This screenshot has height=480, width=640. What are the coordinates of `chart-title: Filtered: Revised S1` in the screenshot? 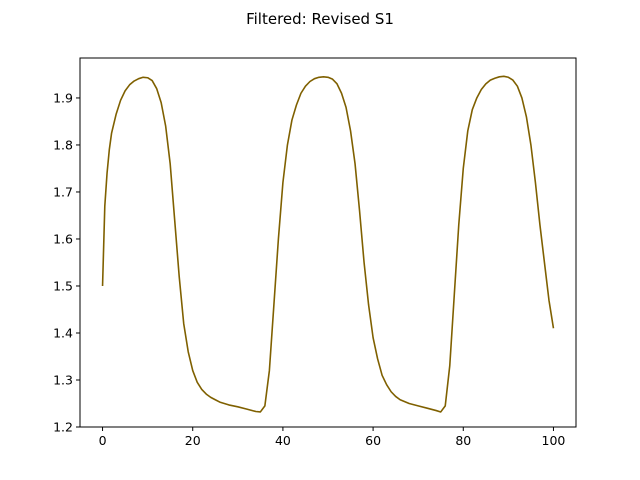 It's located at (320, 19).